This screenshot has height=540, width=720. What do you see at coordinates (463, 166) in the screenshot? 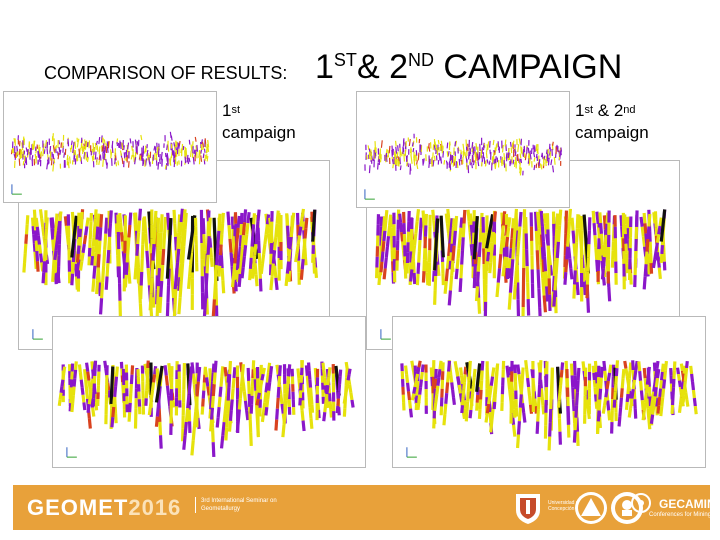
I see `right-top-plot` at bounding box center [463, 166].